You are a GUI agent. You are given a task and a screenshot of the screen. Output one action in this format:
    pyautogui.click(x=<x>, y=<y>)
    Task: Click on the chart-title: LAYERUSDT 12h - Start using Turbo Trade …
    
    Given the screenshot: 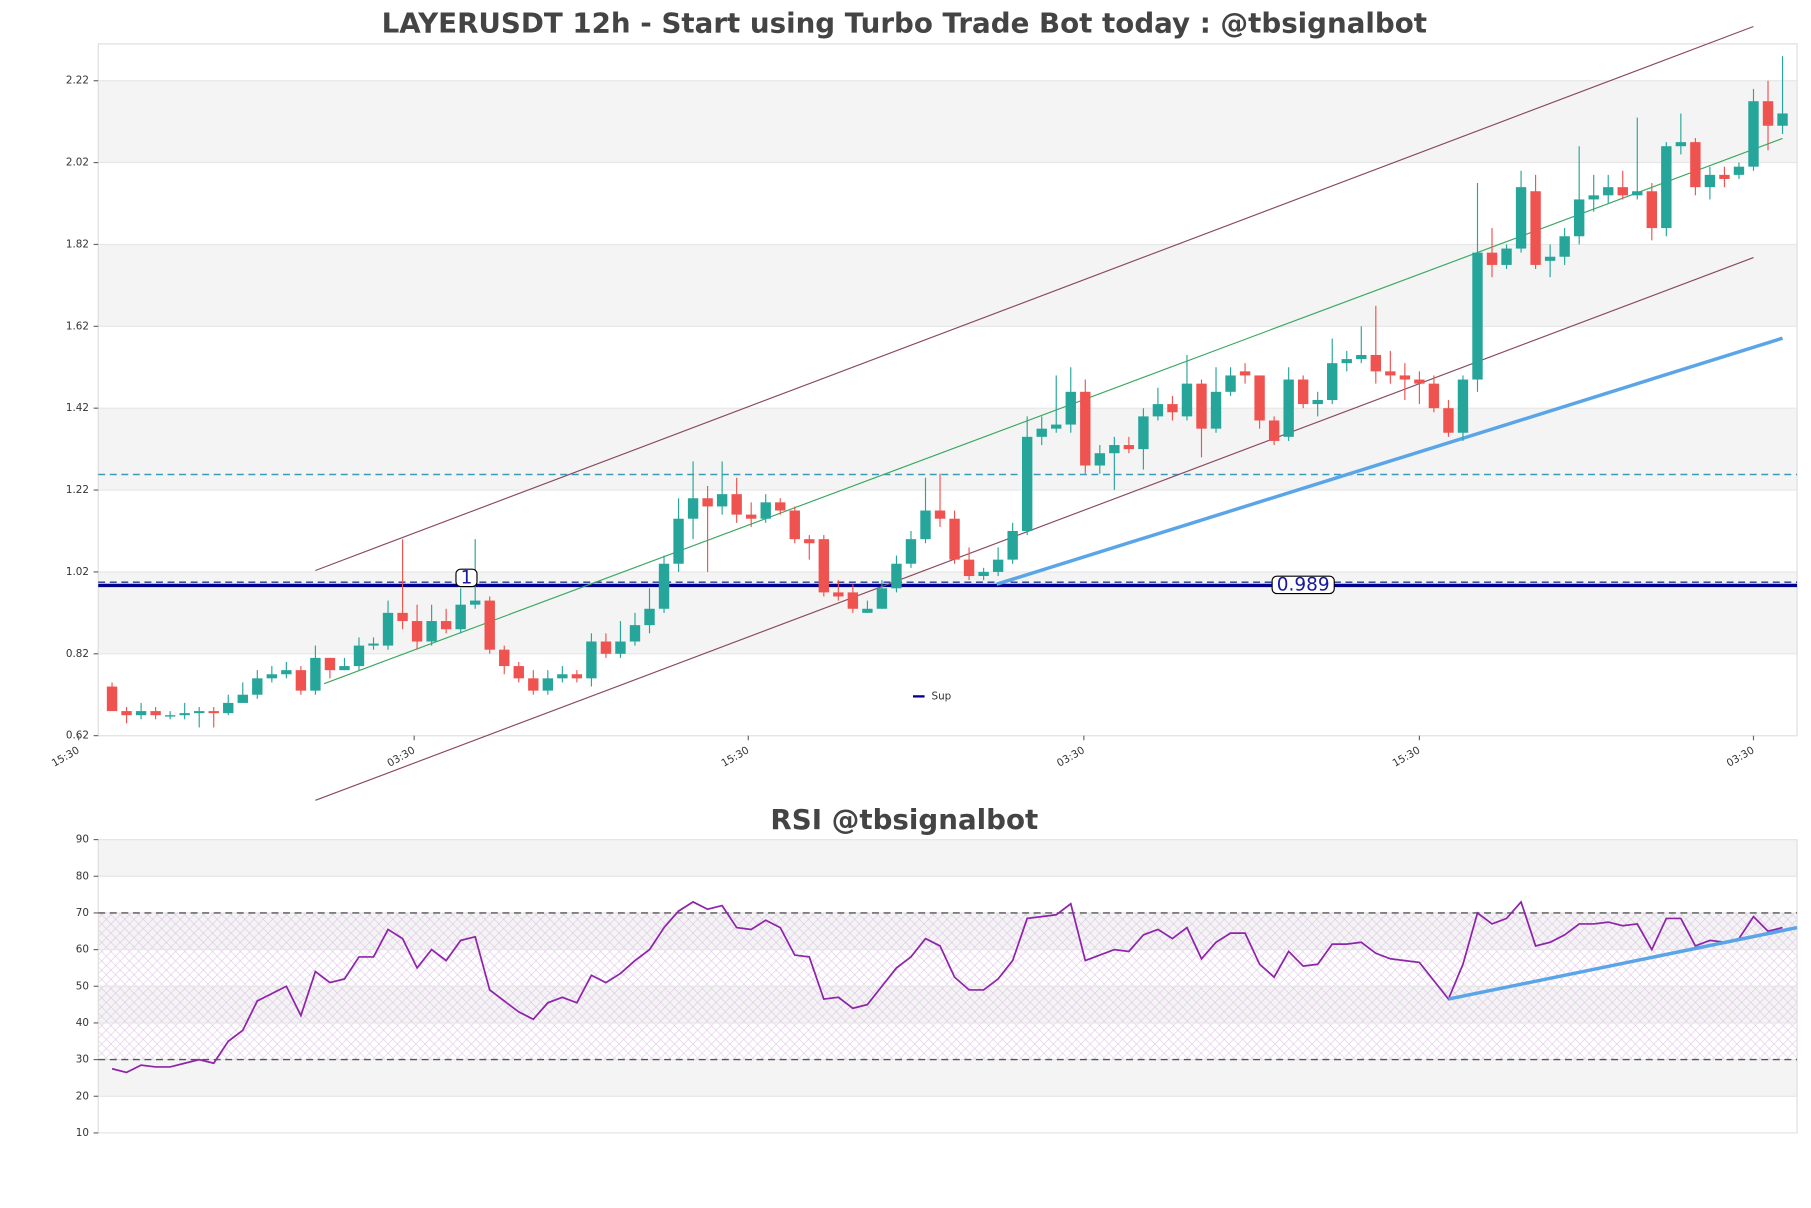 What is the action you would take?
    pyautogui.click(x=904, y=22)
    